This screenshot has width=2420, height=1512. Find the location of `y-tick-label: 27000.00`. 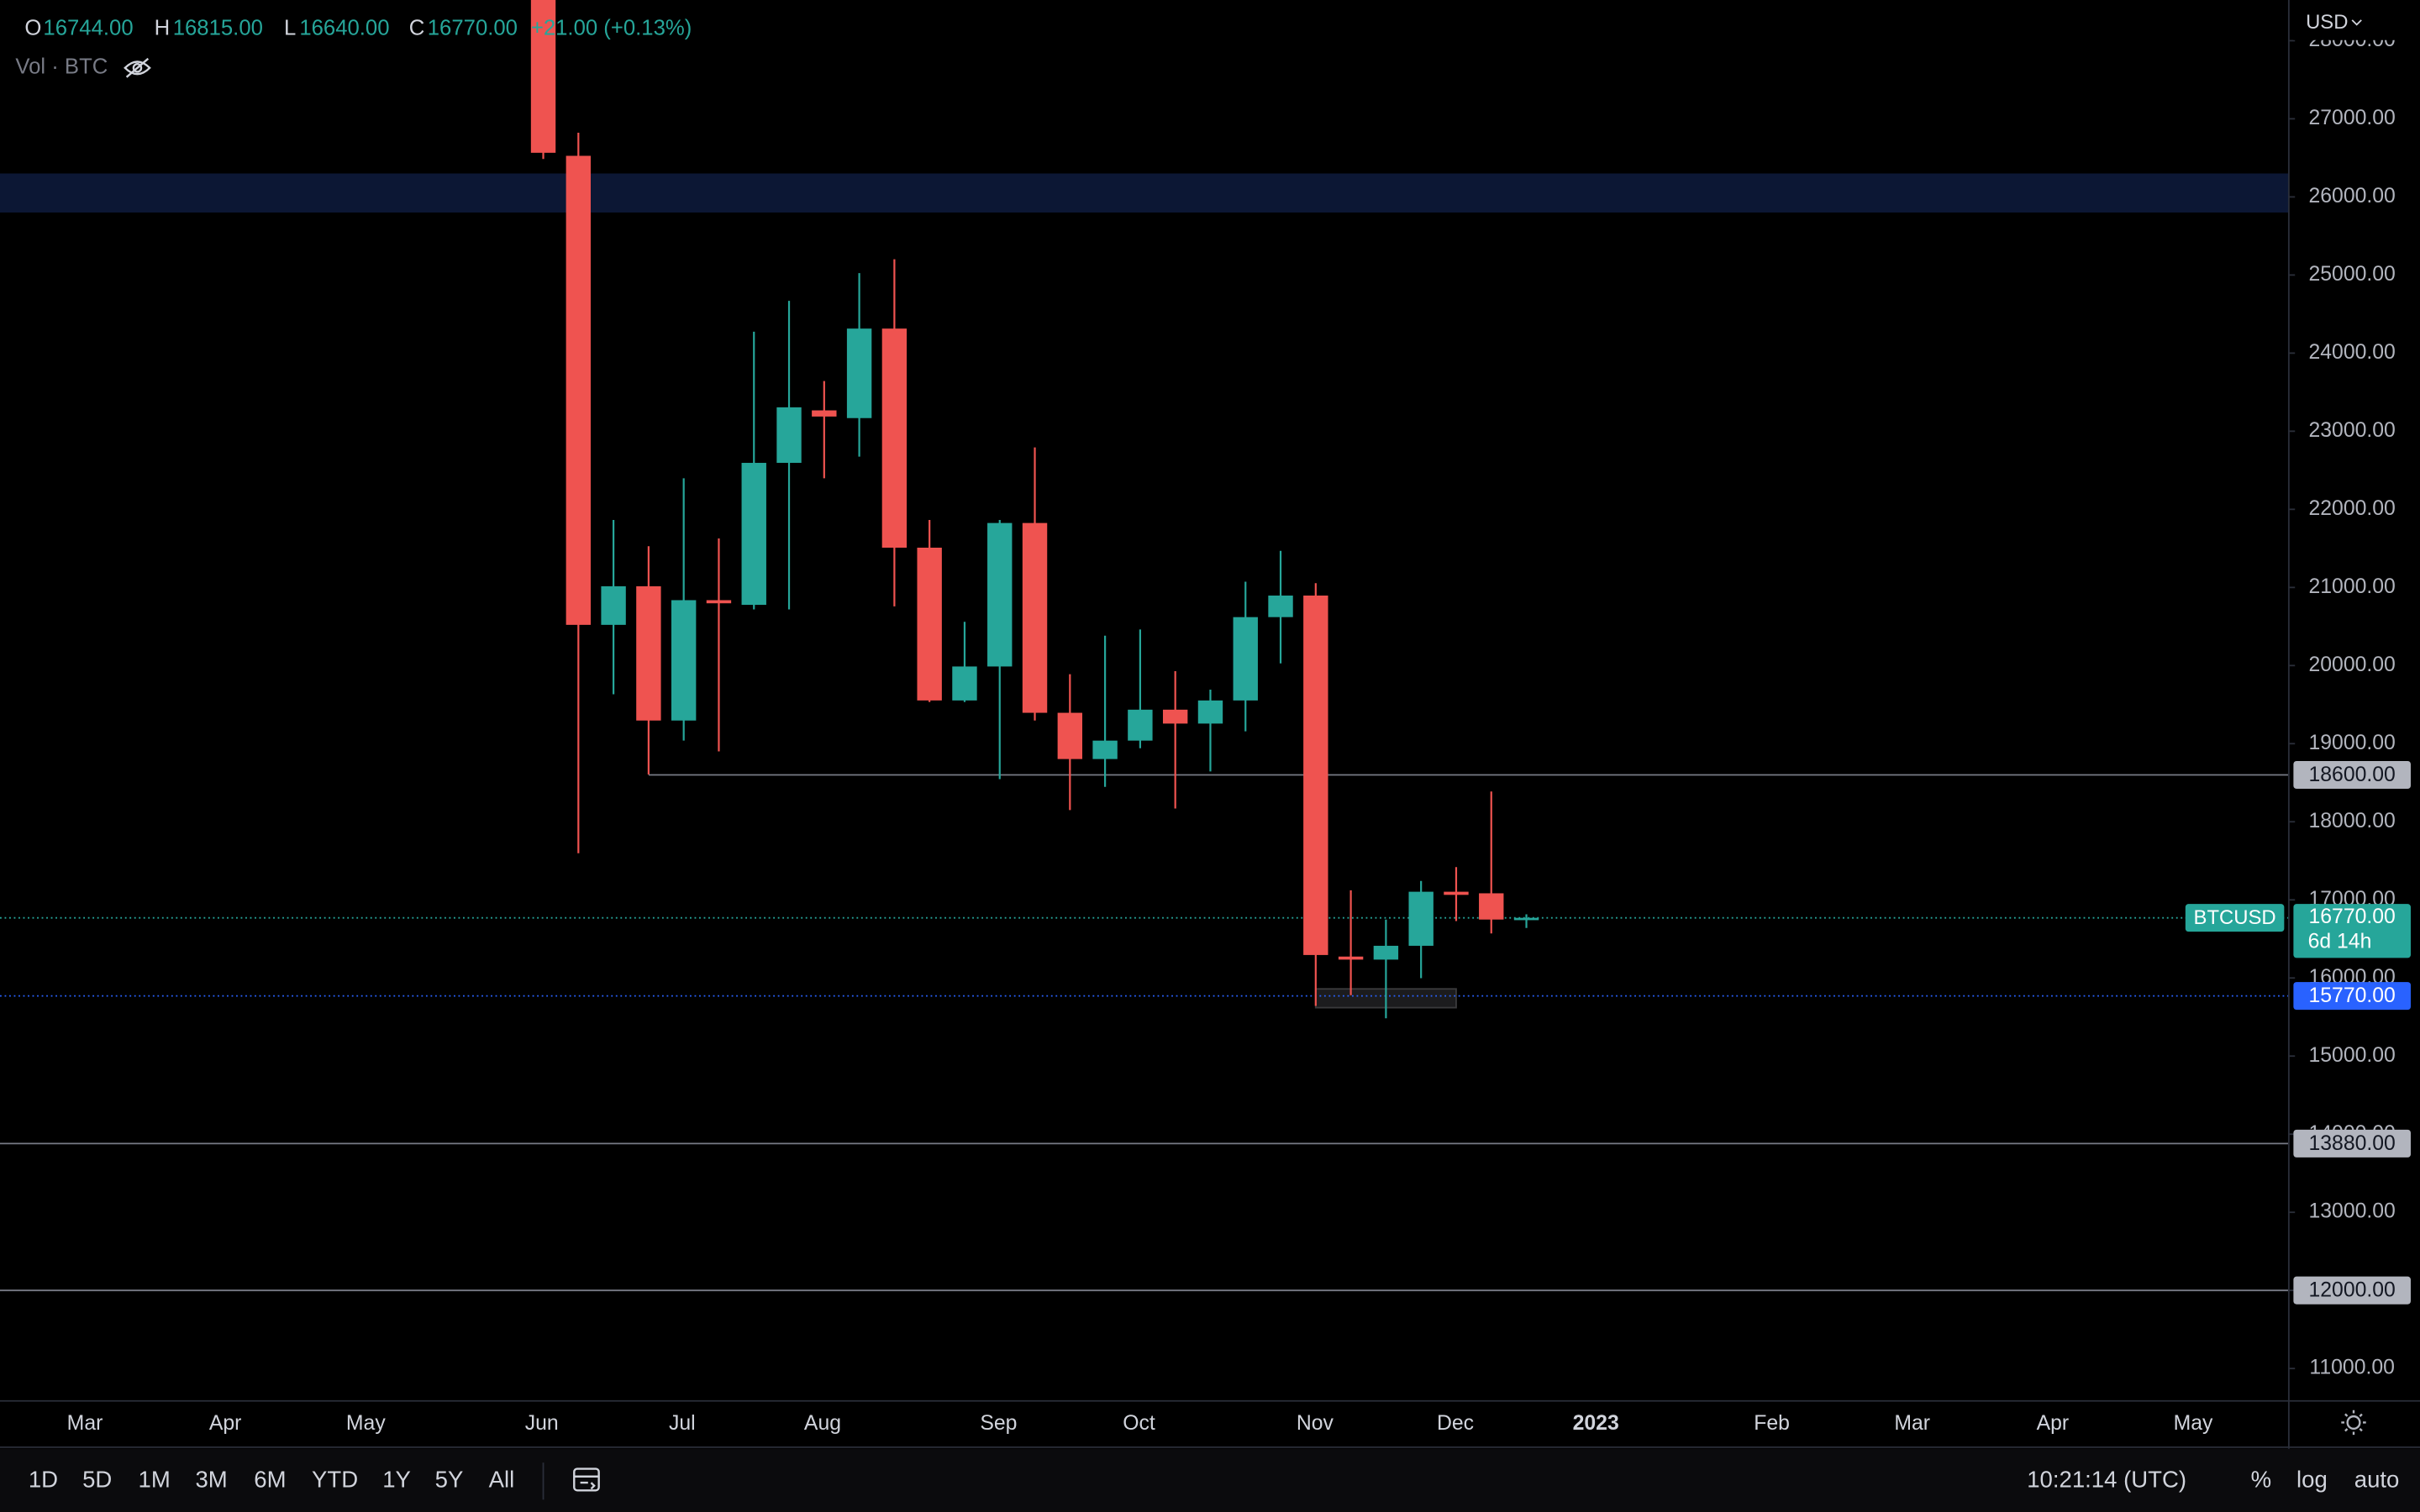

y-tick-label: 27000.00 is located at coordinates (2351, 118).